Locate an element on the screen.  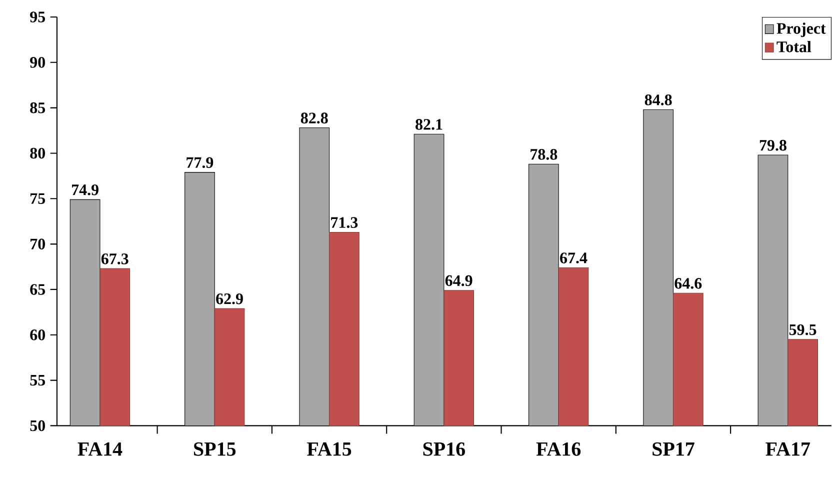
x-tick-label: FA14 is located at coordinates (100, 449).